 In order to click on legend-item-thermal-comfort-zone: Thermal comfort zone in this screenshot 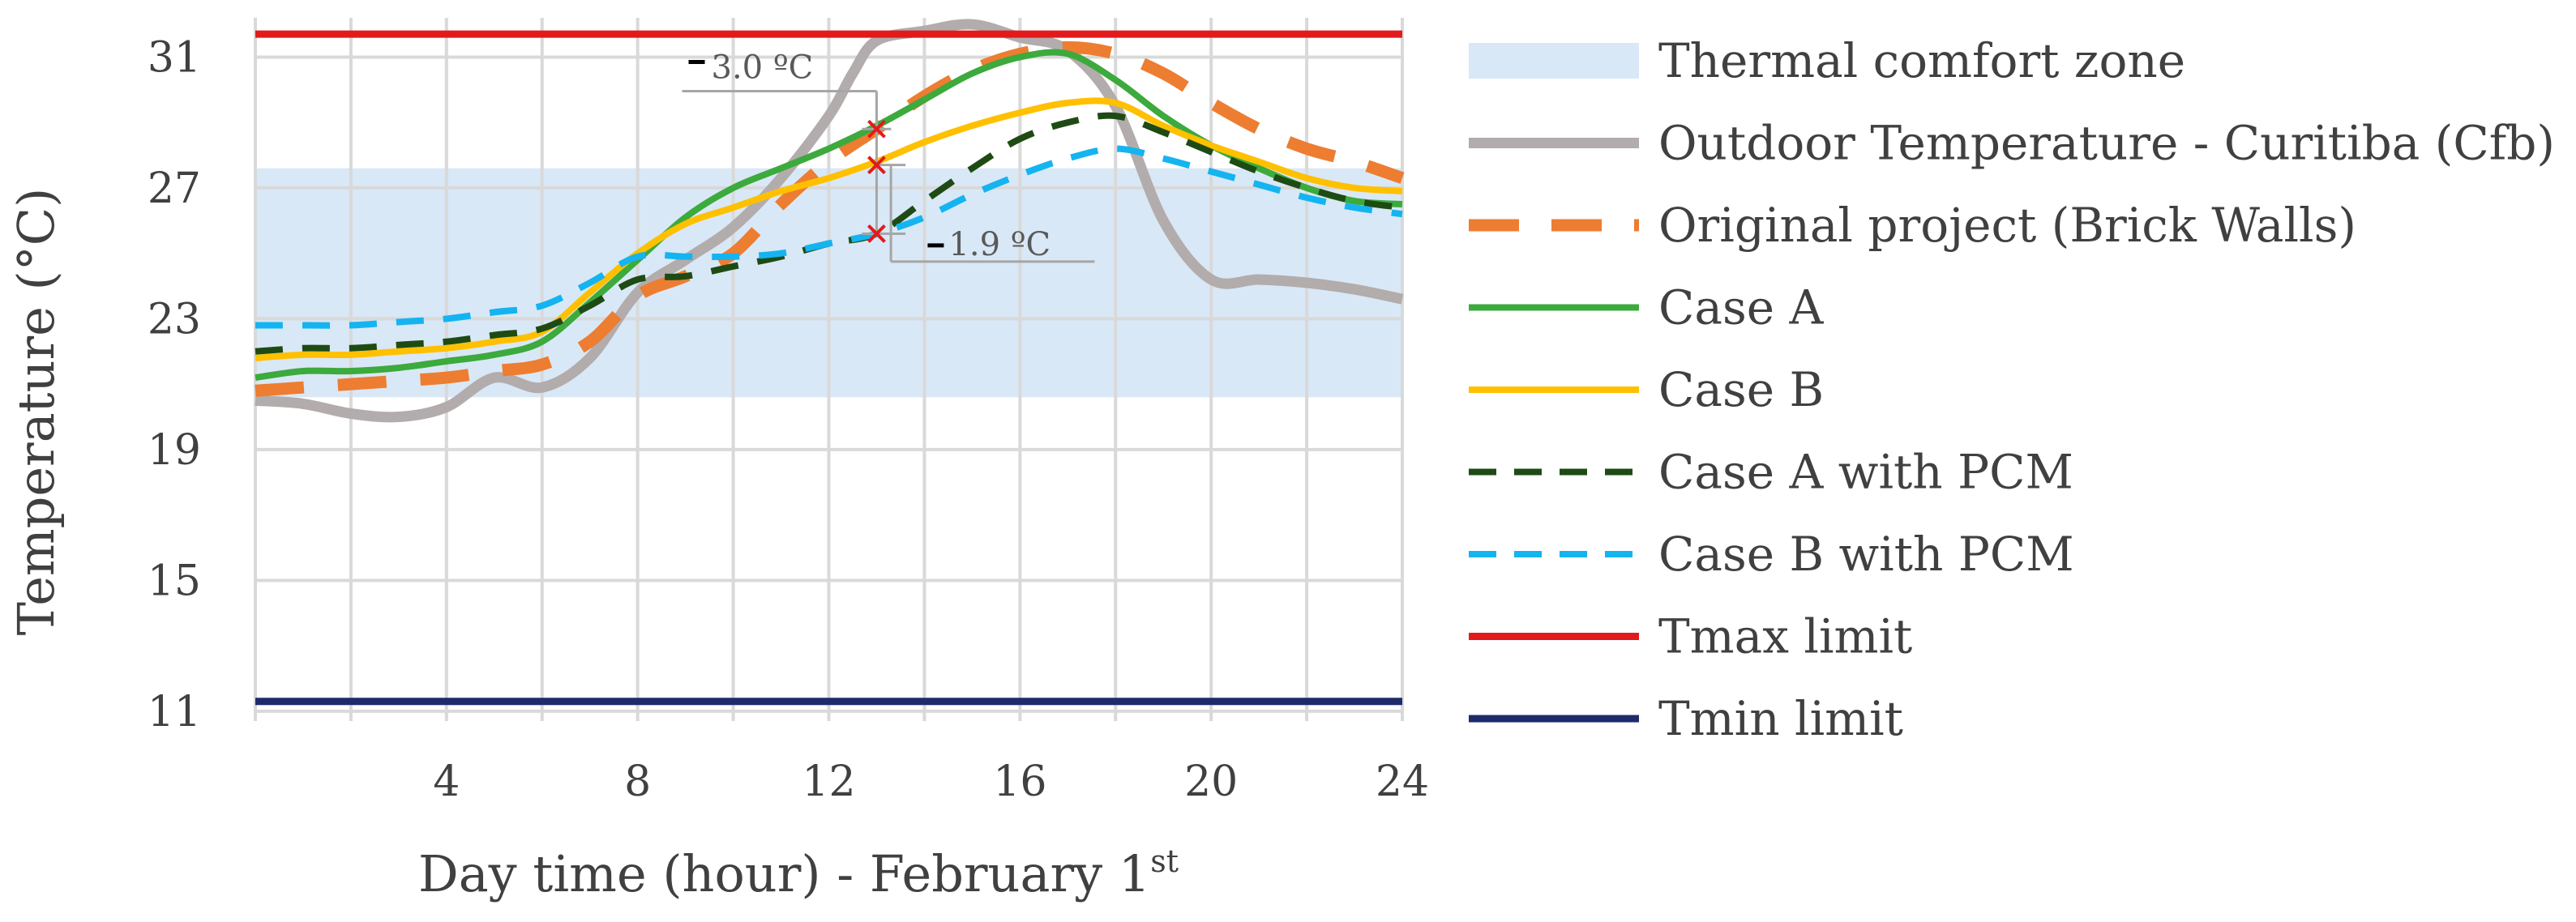, I will do `click(1827, 60)`.